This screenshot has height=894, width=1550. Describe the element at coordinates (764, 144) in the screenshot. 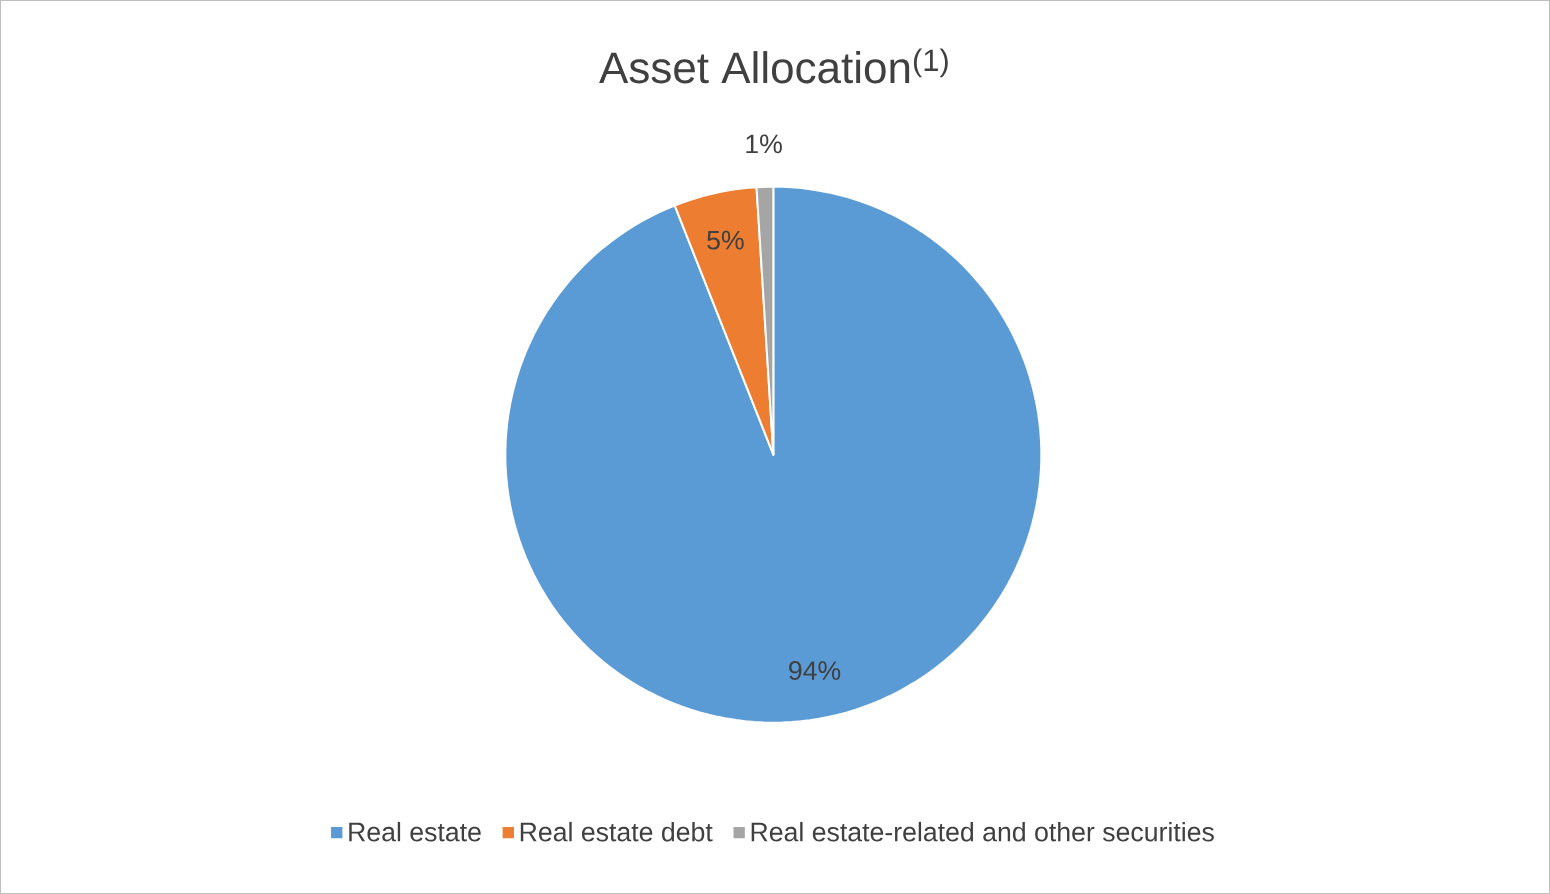

I see `data-label: 1%` at that location.